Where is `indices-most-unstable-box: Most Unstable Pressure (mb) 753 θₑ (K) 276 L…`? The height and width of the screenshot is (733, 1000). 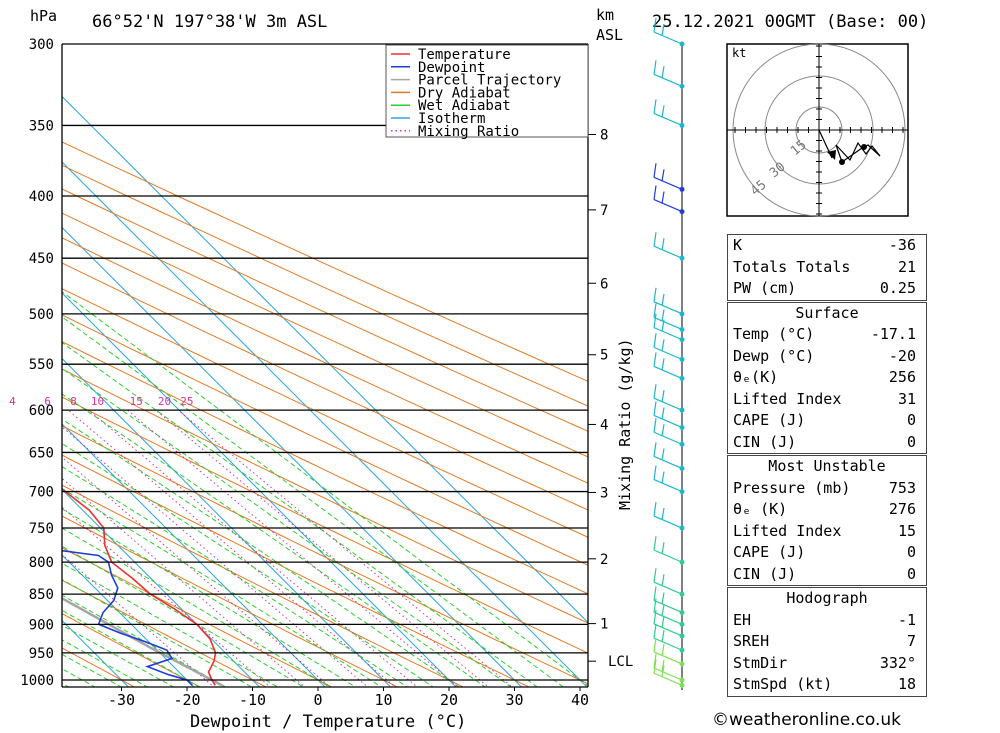
indices-most-unstable-box: Most Unstable Pressure (mb) 753 θₑ (K) 276 L… is located at coordinates (827, 520).